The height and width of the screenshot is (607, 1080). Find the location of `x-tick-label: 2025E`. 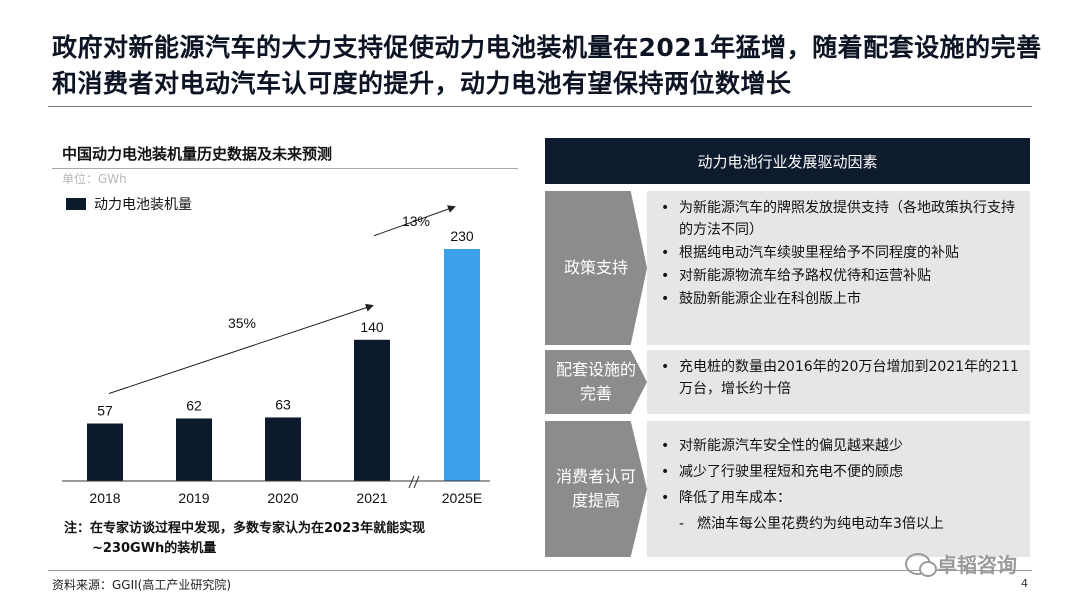

x-tick-label: 2025E is located at coordinates (462, 498).